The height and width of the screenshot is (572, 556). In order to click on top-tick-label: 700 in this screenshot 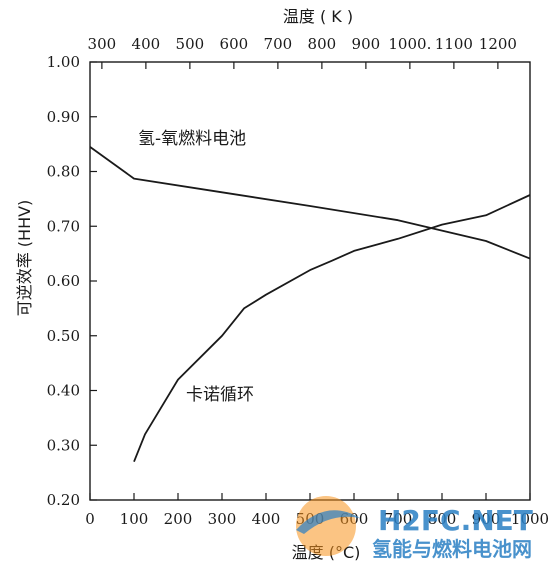, I will do `click(278, 44)`.